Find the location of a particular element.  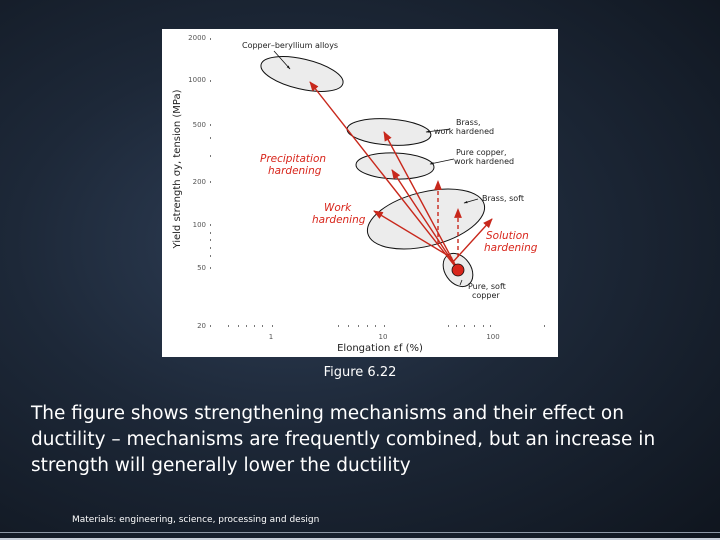

y-tick-100: 100 is located at coordinates (199, 225).